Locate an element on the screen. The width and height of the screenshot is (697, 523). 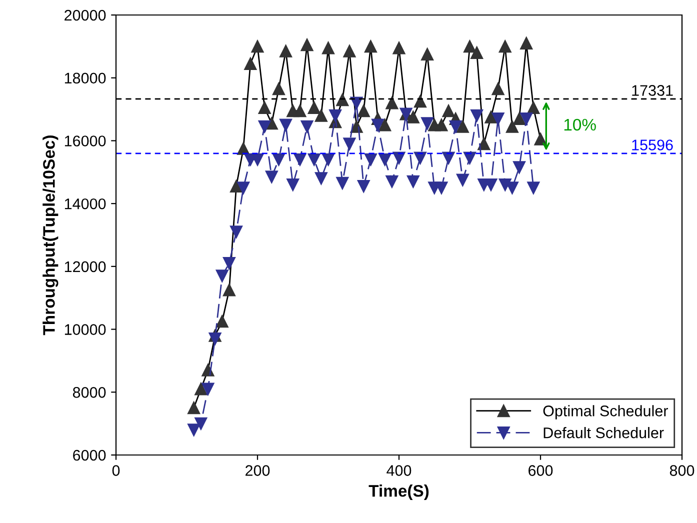
y-tick-label: 10000 is located at coordinates (85, 329).